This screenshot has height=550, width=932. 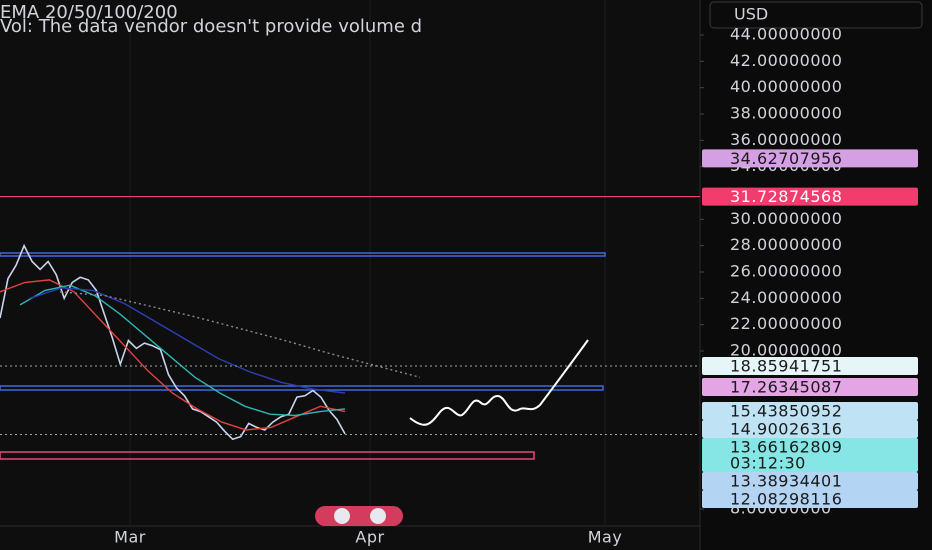 What do you see at coordinates (786, 499) in the screenshot?
I see `price-badge-label: 12.08298116` at bounding box center [786, 499].